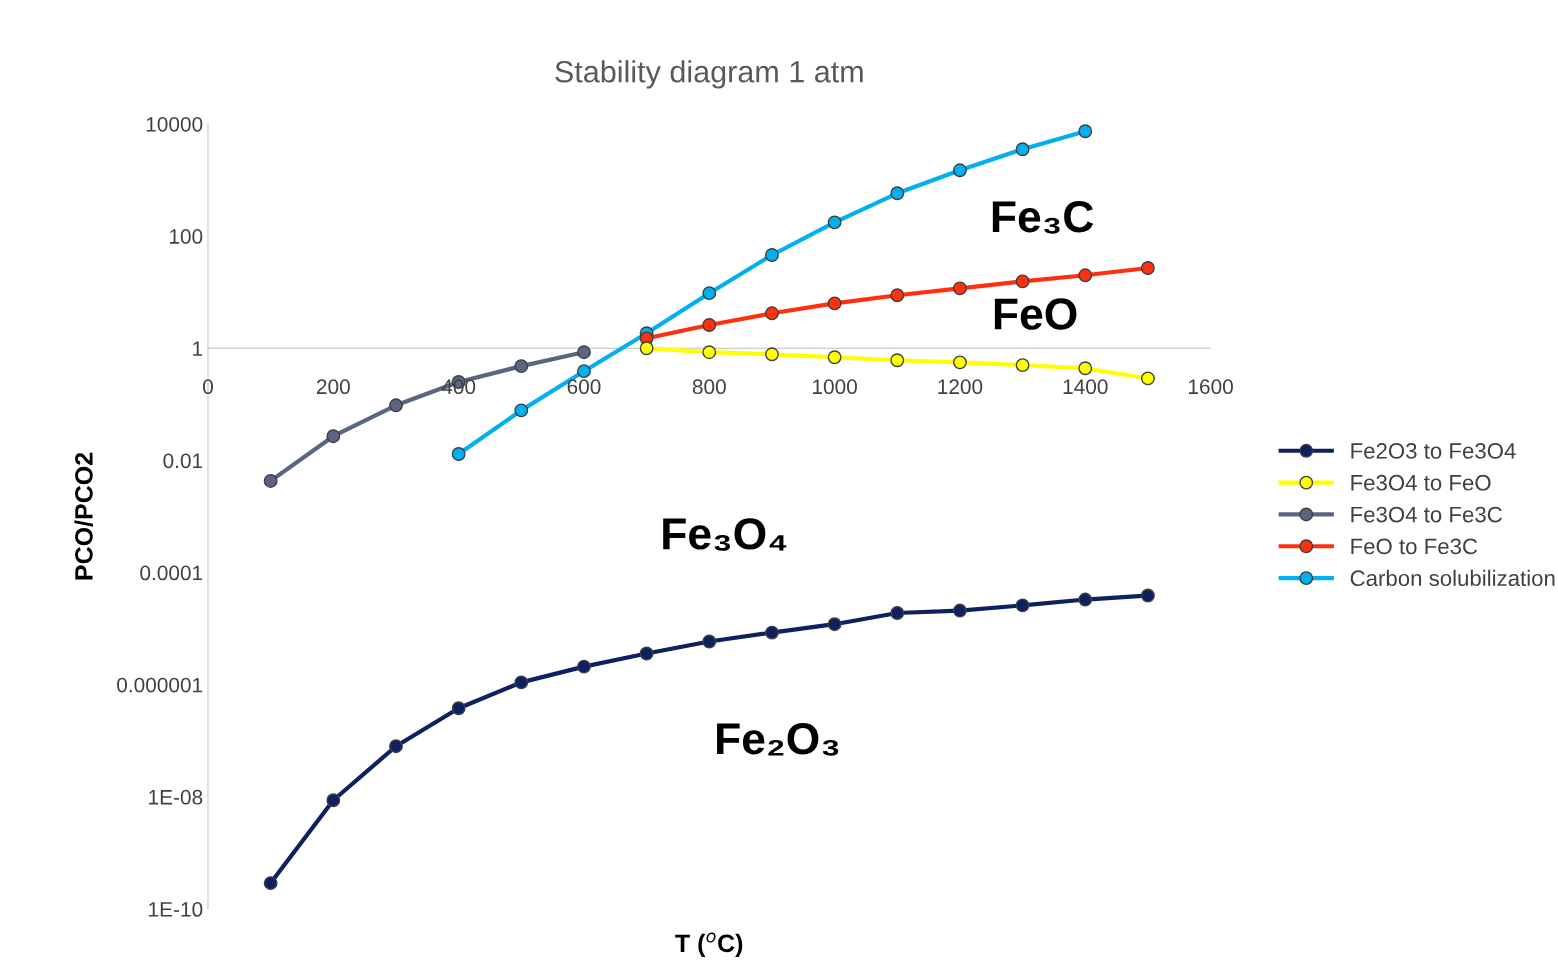  I want to click on x-tick-label: 1000, so click(835, 387).